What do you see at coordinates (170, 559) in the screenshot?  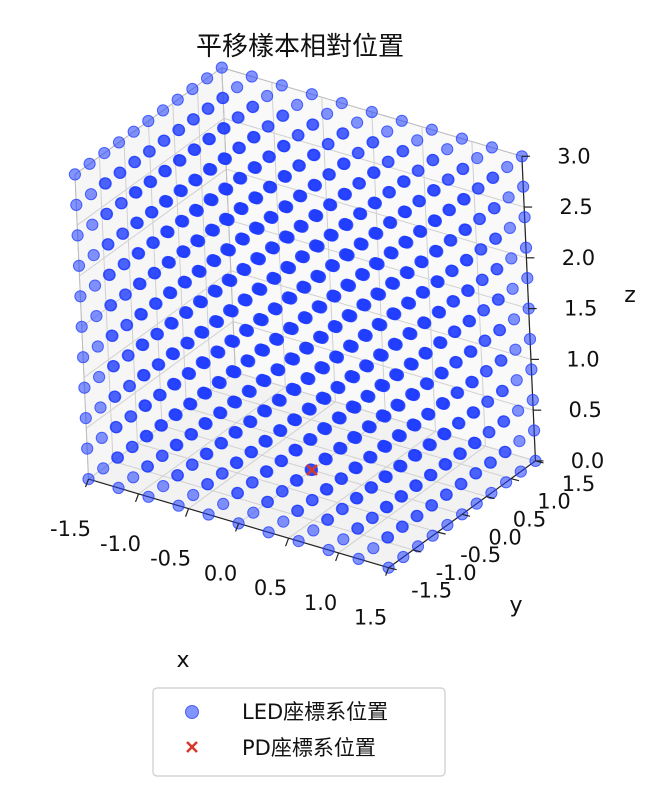 I see `x-tick-label: -0.5` at bounding box center [170, 559].